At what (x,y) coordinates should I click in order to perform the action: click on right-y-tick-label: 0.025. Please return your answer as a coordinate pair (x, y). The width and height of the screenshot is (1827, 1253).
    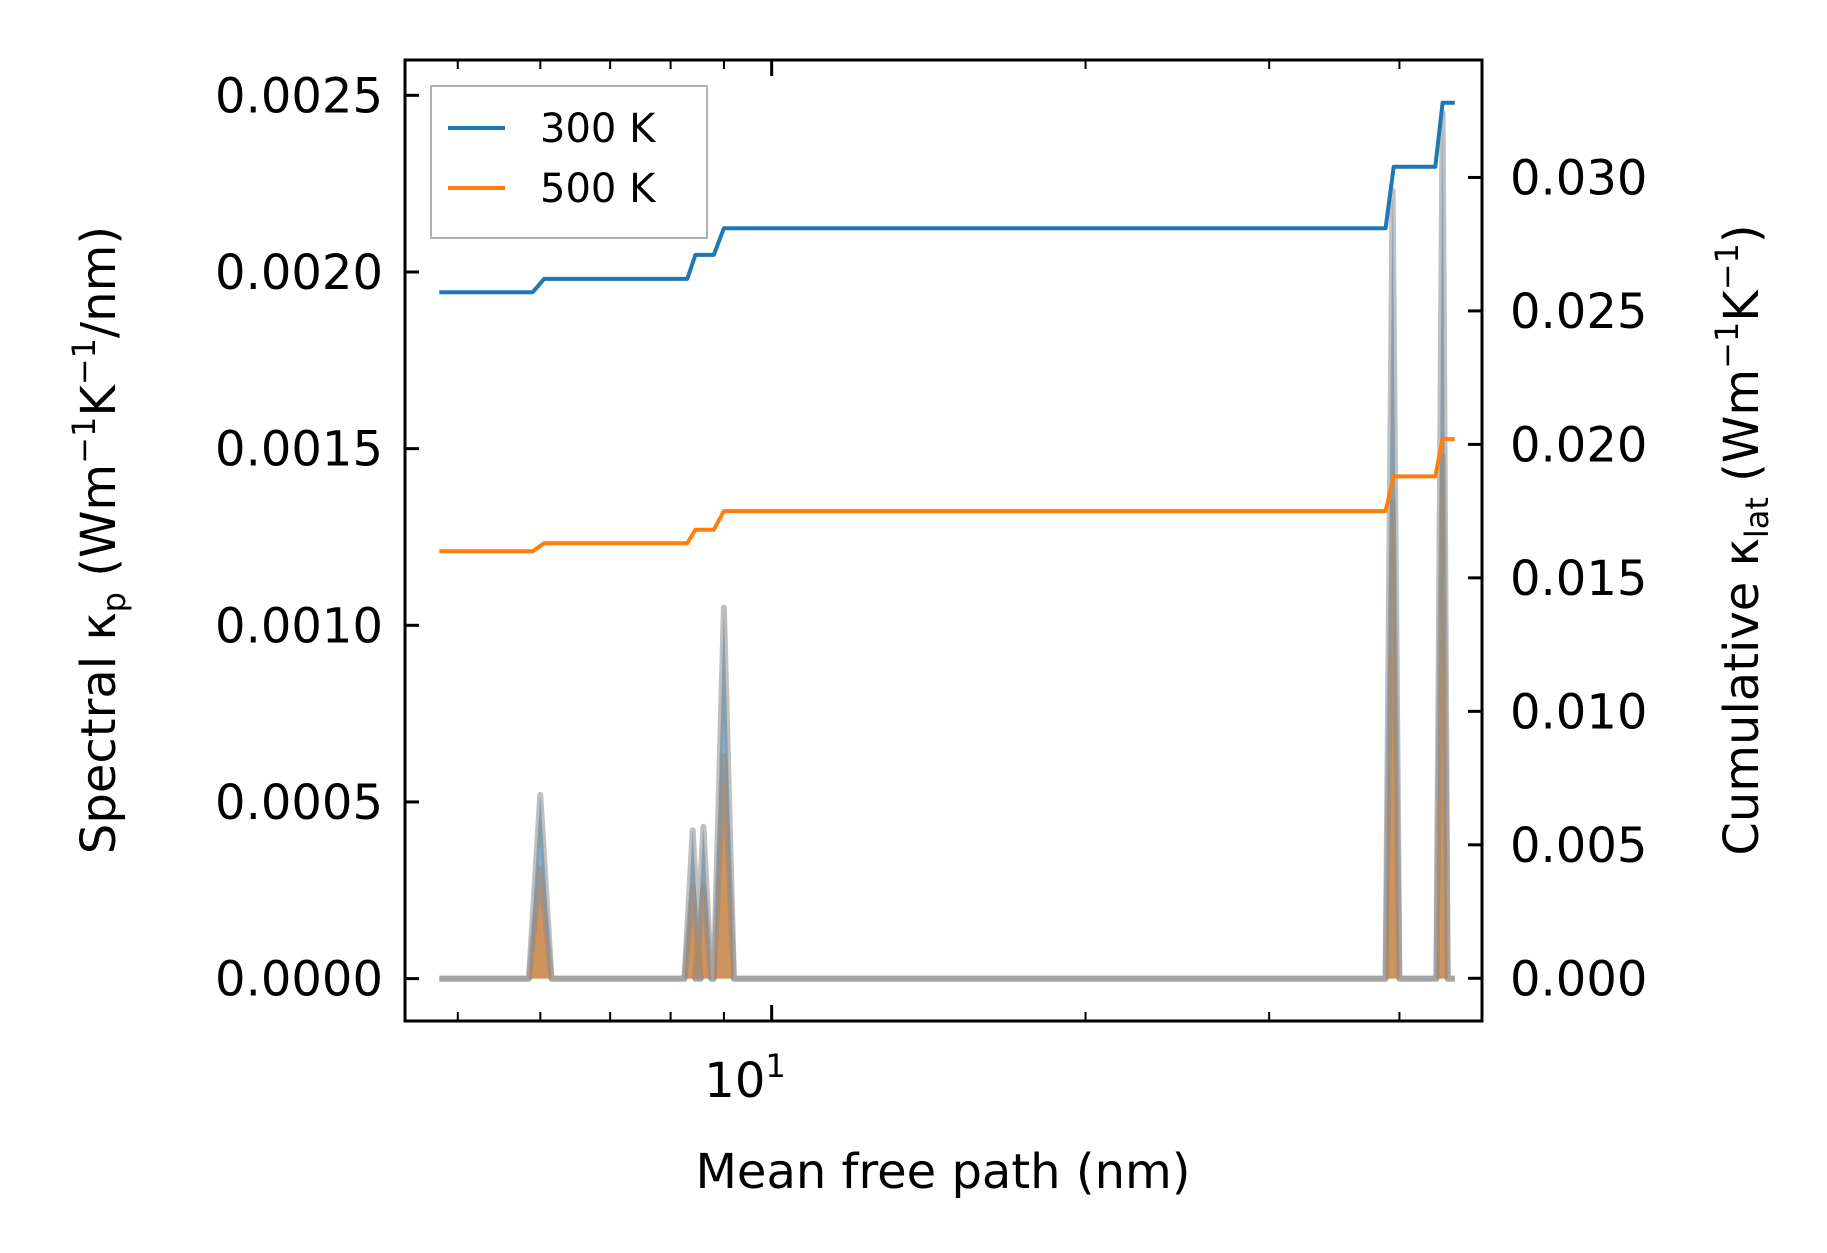
    Looking at the image, I should click on (1578, 312).